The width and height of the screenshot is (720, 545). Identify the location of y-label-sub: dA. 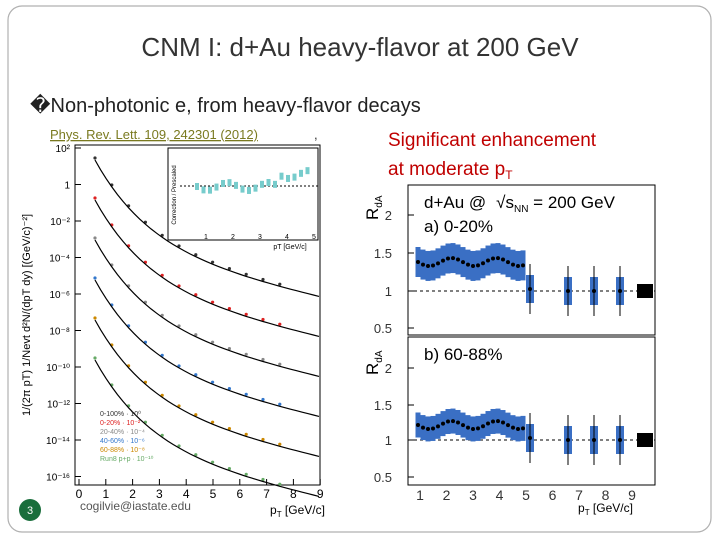
(379, 201).